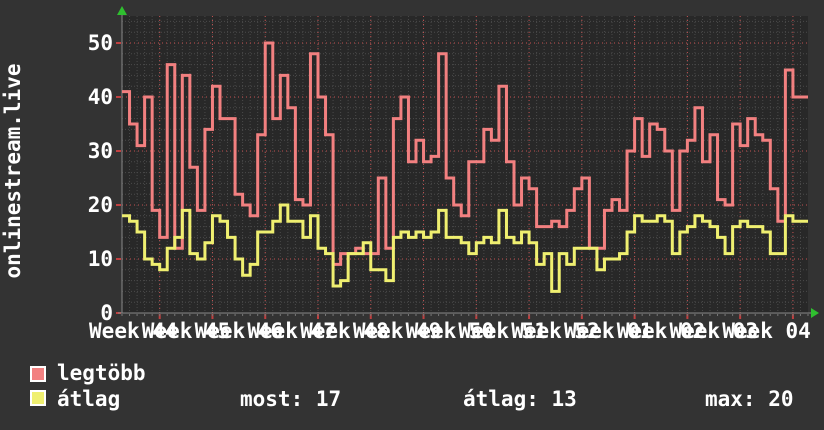 The image size is (824, 430). Describe the element at coordinates (100, 205) in the screenshot. I see `y-tick-label: 20` at that location.